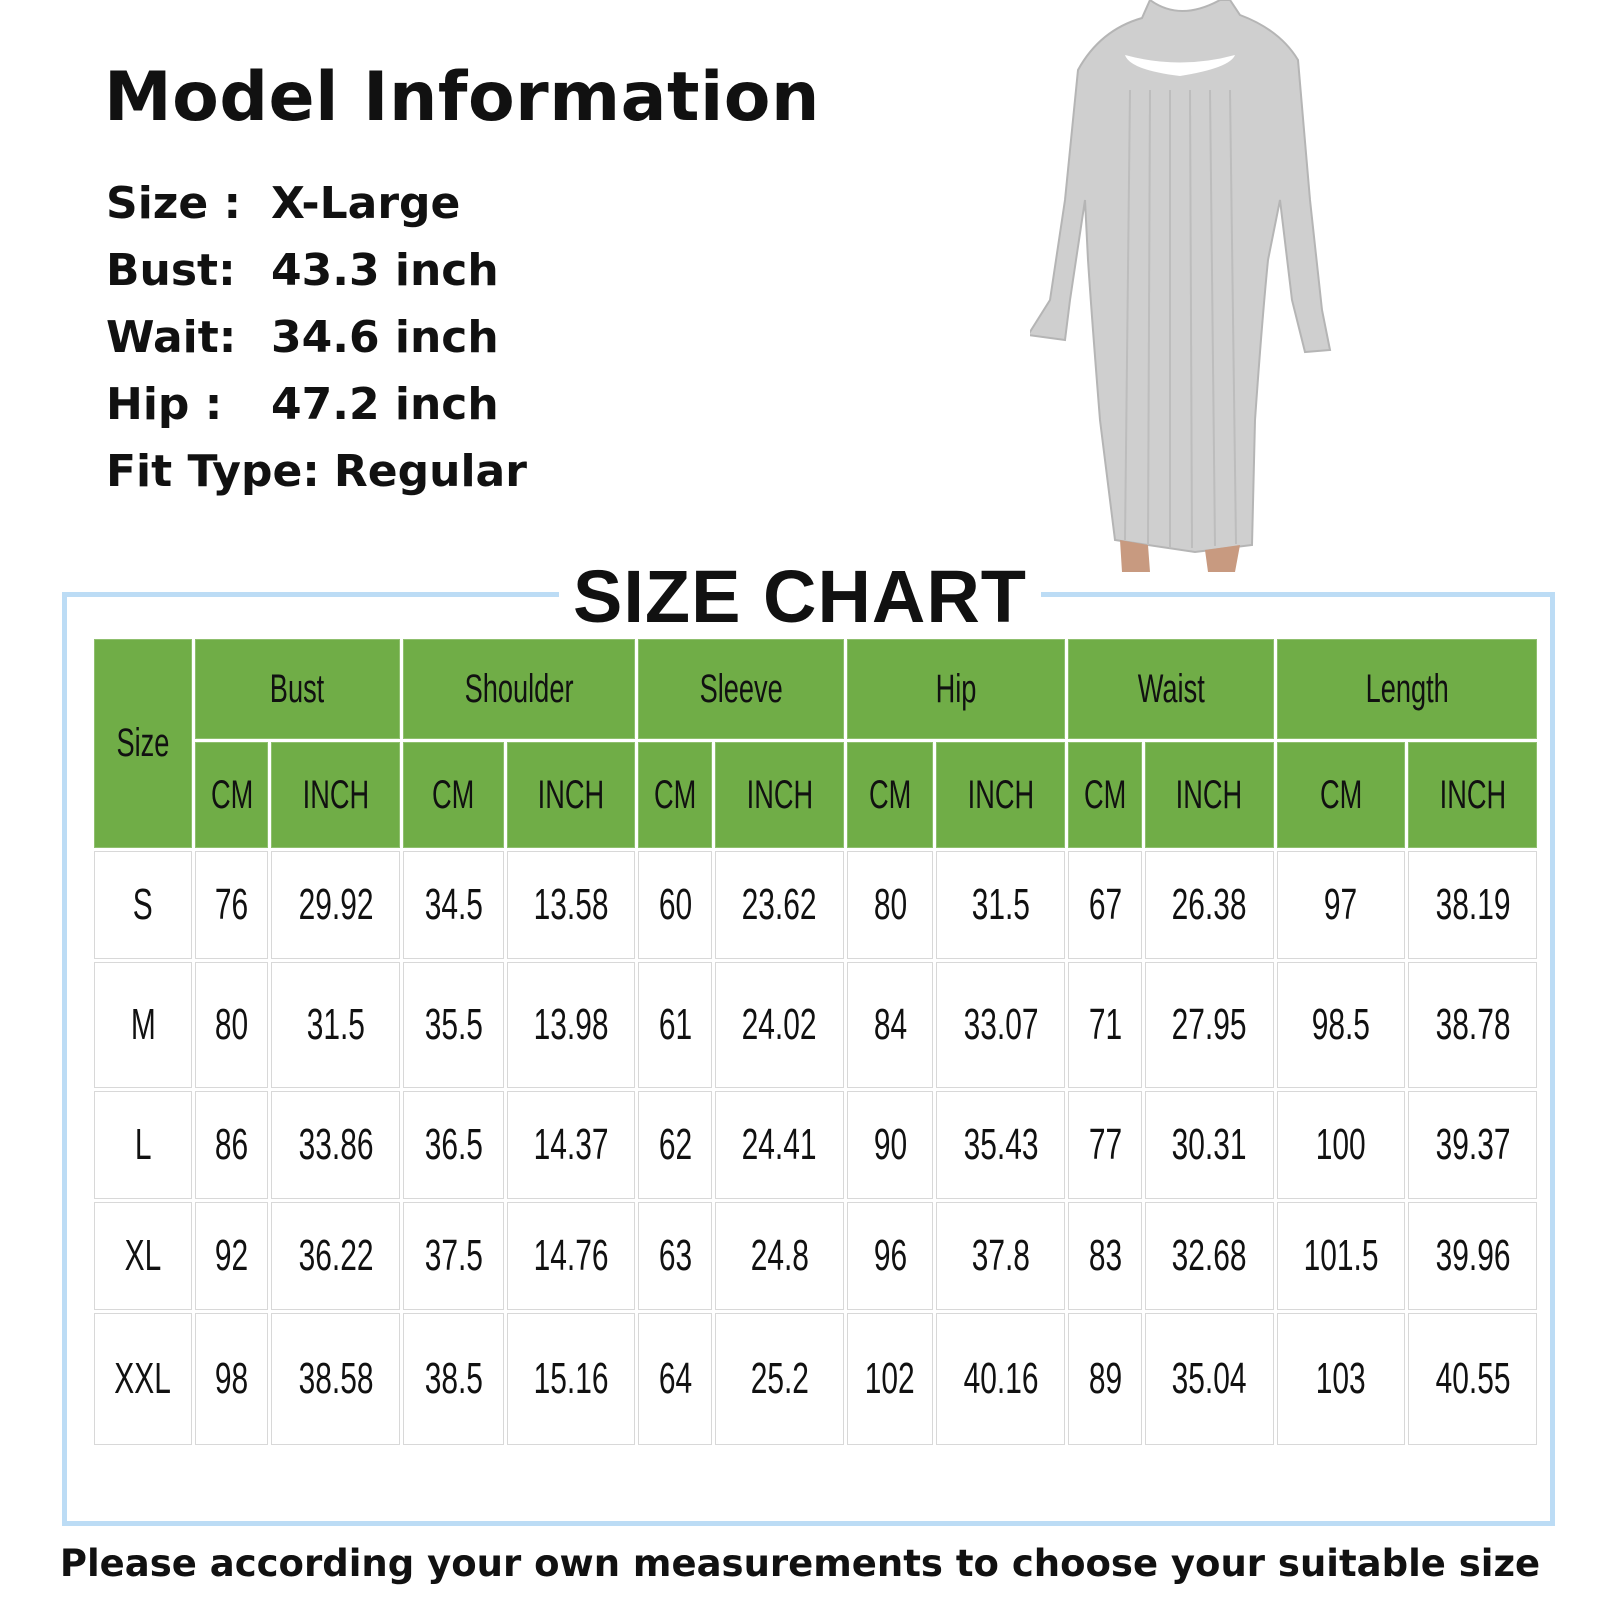 This screenshot has width=1600, height=1600. What do you see at coordinates (890, 1256) in the screenshot?
I see `value-cell: 96` at bounding box center [890, 1256].